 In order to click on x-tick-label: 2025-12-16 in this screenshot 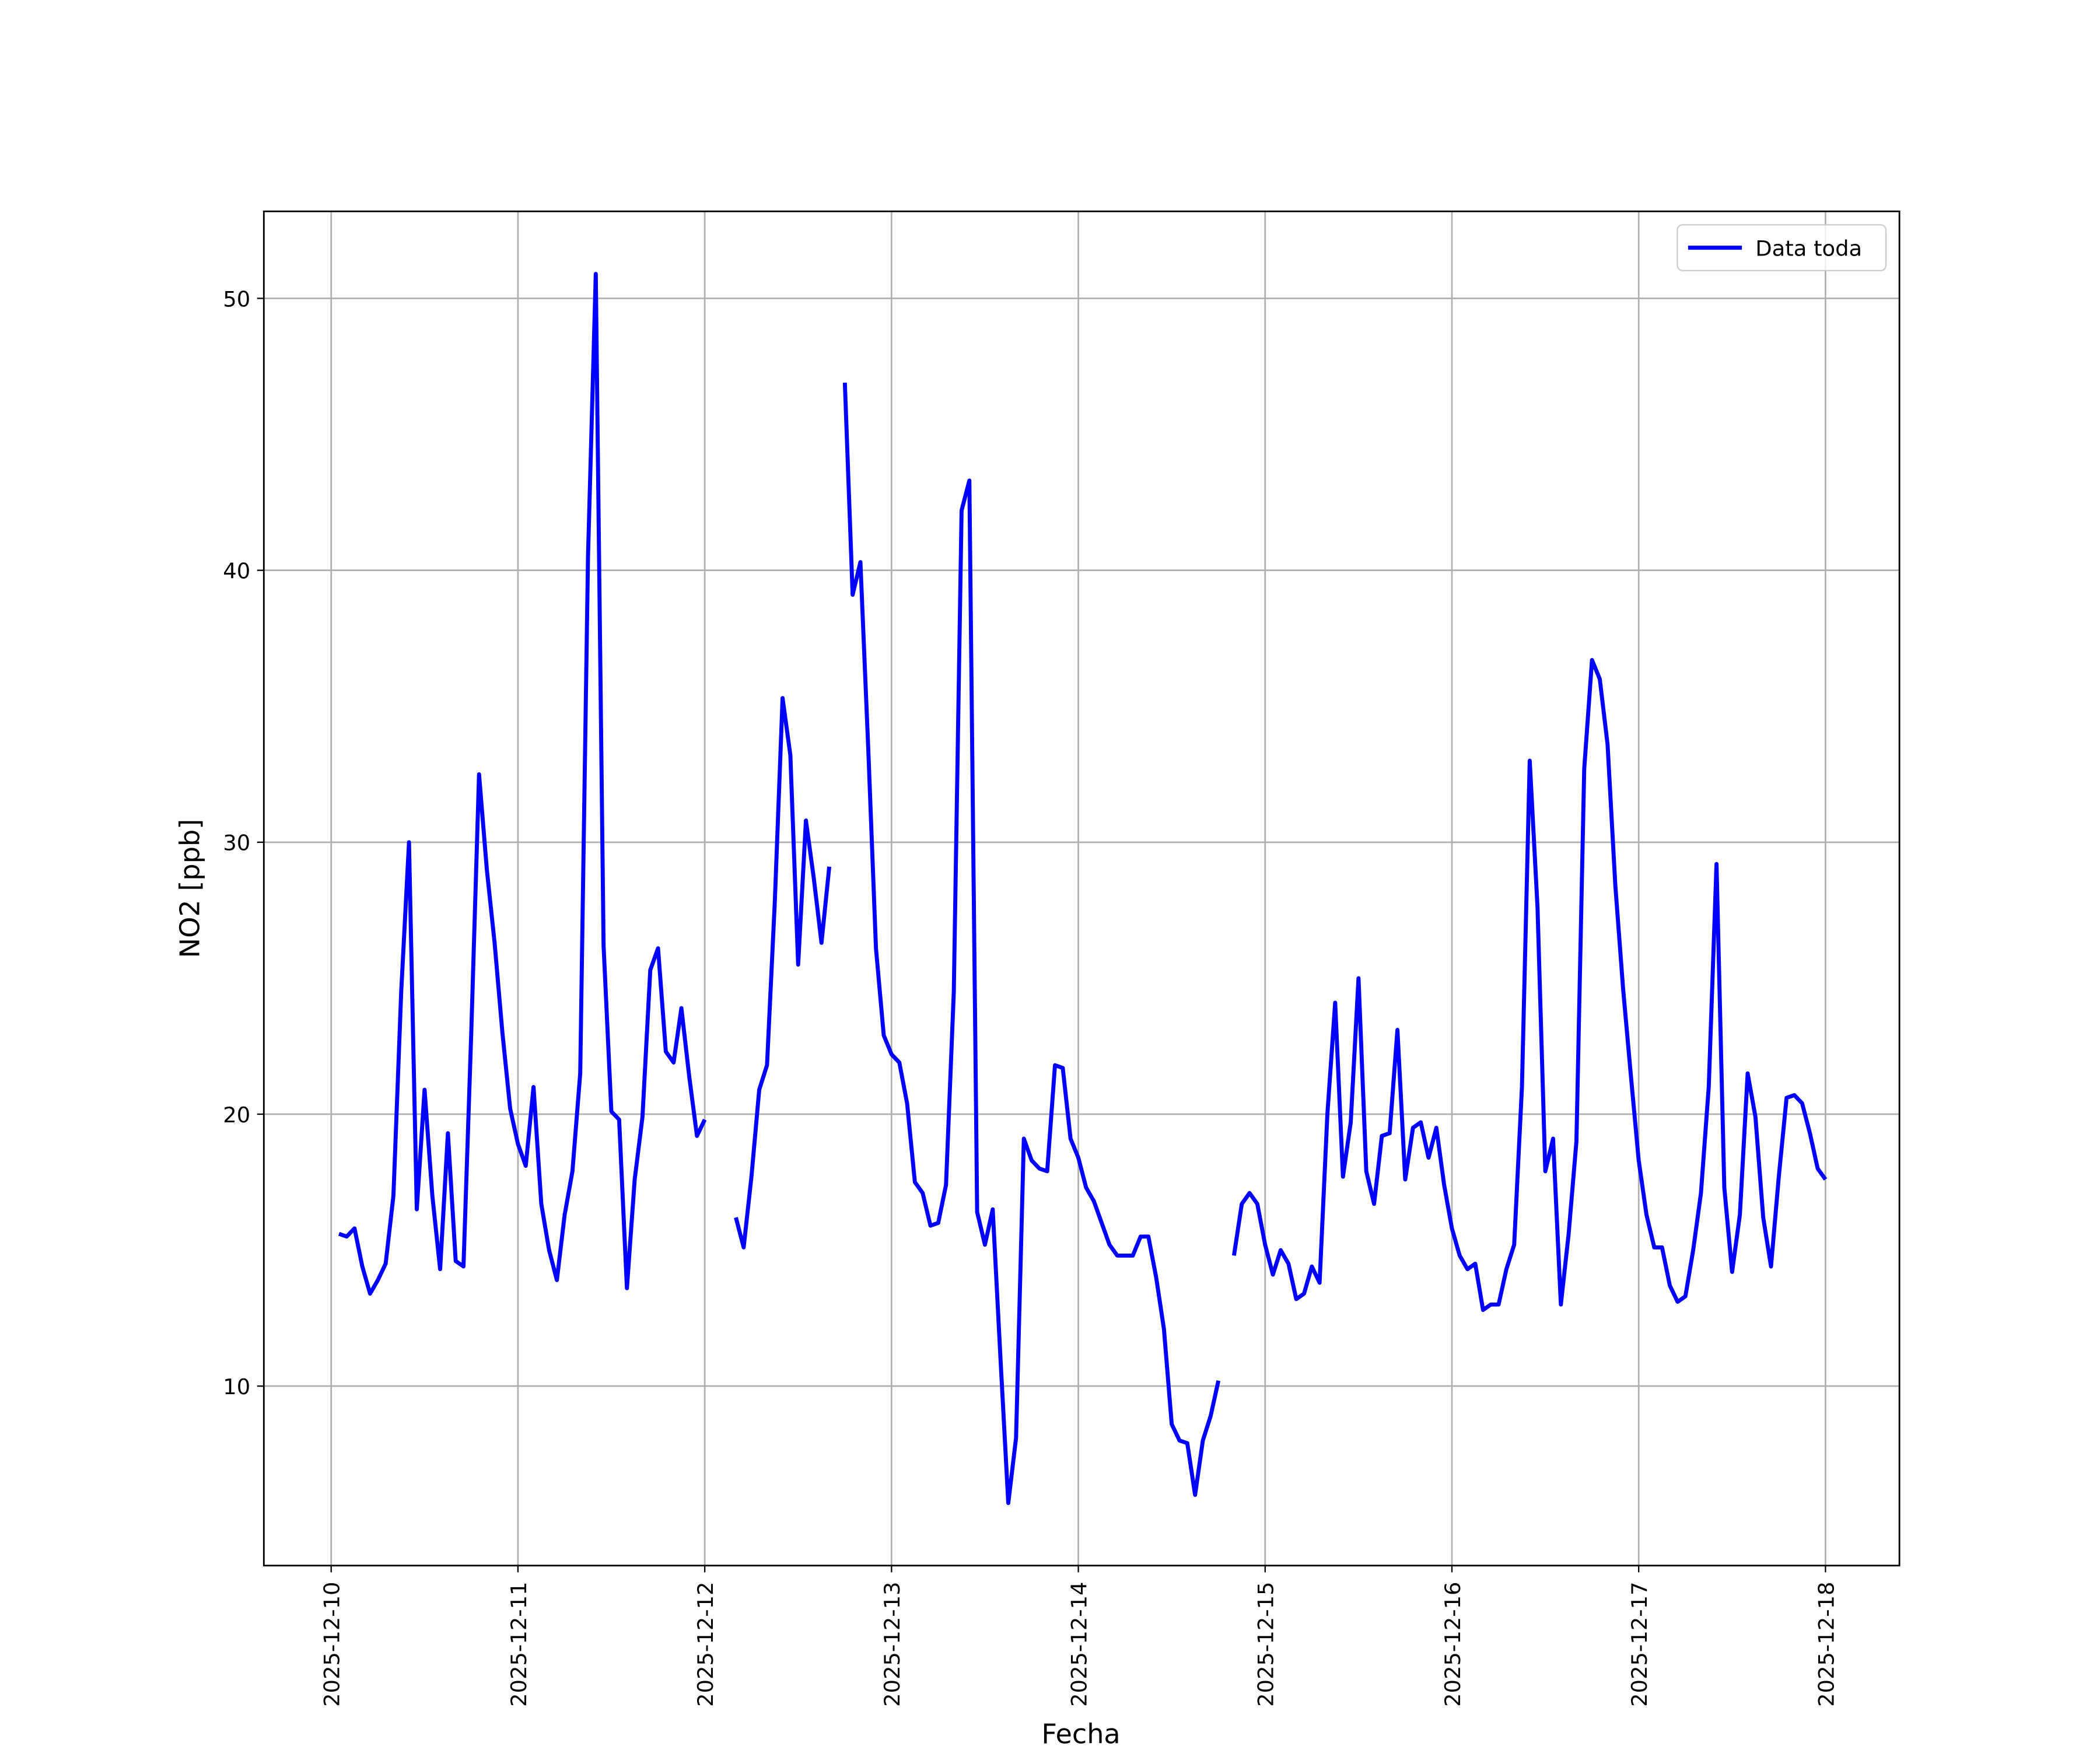, I will do `click(1452, 1644)`.